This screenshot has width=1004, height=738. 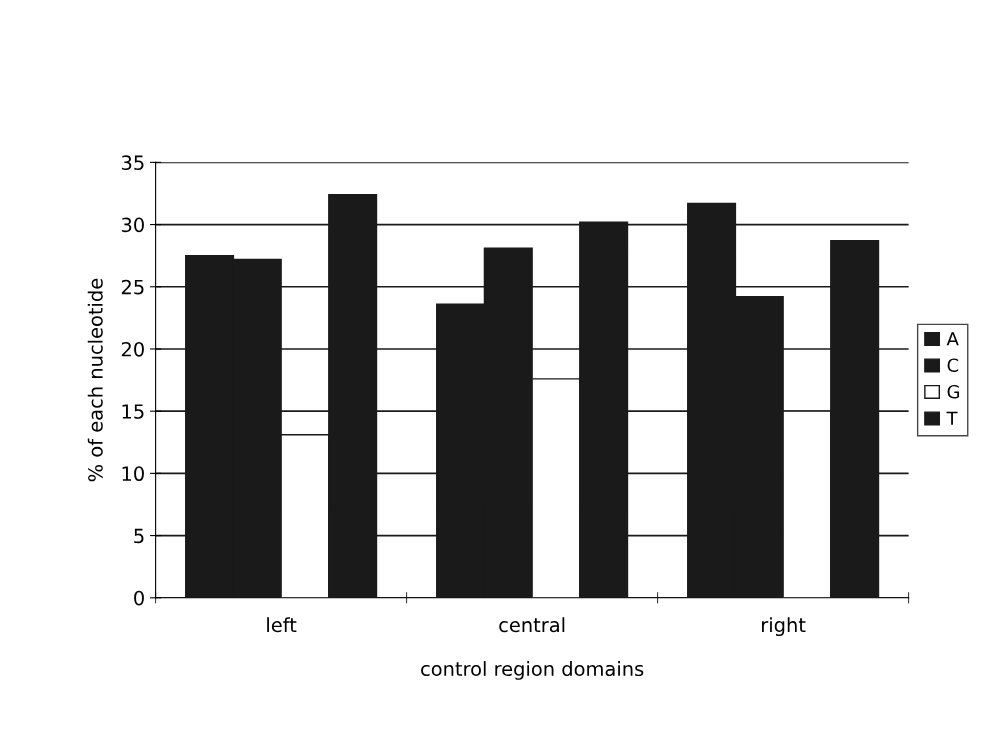 I want to click on y-axis-title: % of each nucleotide, so click(x=95, y=380).